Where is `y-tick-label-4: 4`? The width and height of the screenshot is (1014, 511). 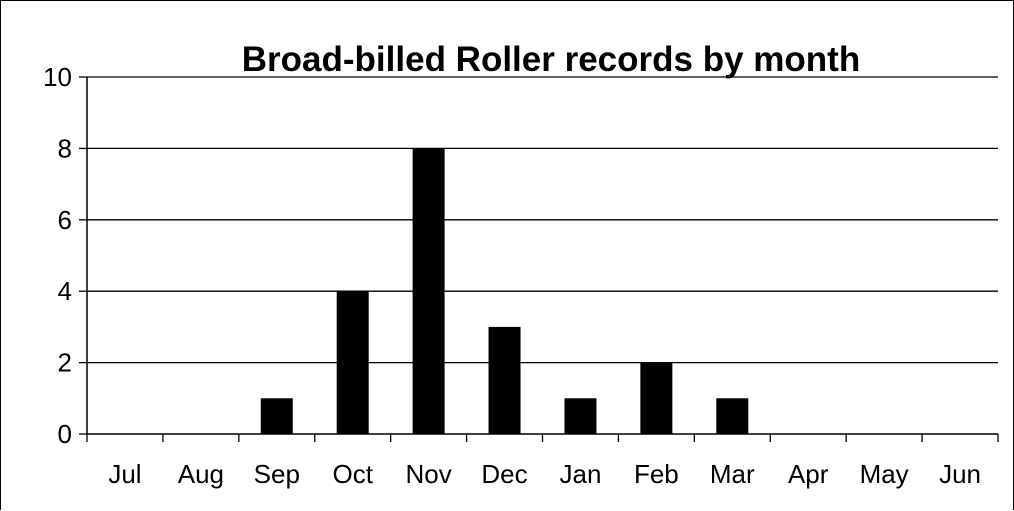
y-tick-label-4: 4 is located at coordinates (65, 291).